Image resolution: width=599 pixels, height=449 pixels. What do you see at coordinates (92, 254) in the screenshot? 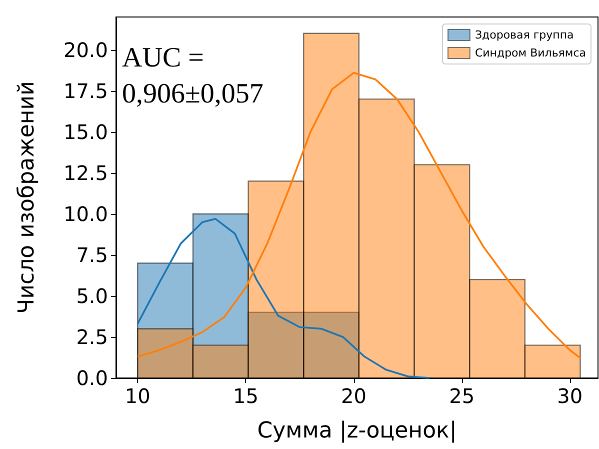
I see `y-tick-label: 7.5` at bounding box center [92, 254].